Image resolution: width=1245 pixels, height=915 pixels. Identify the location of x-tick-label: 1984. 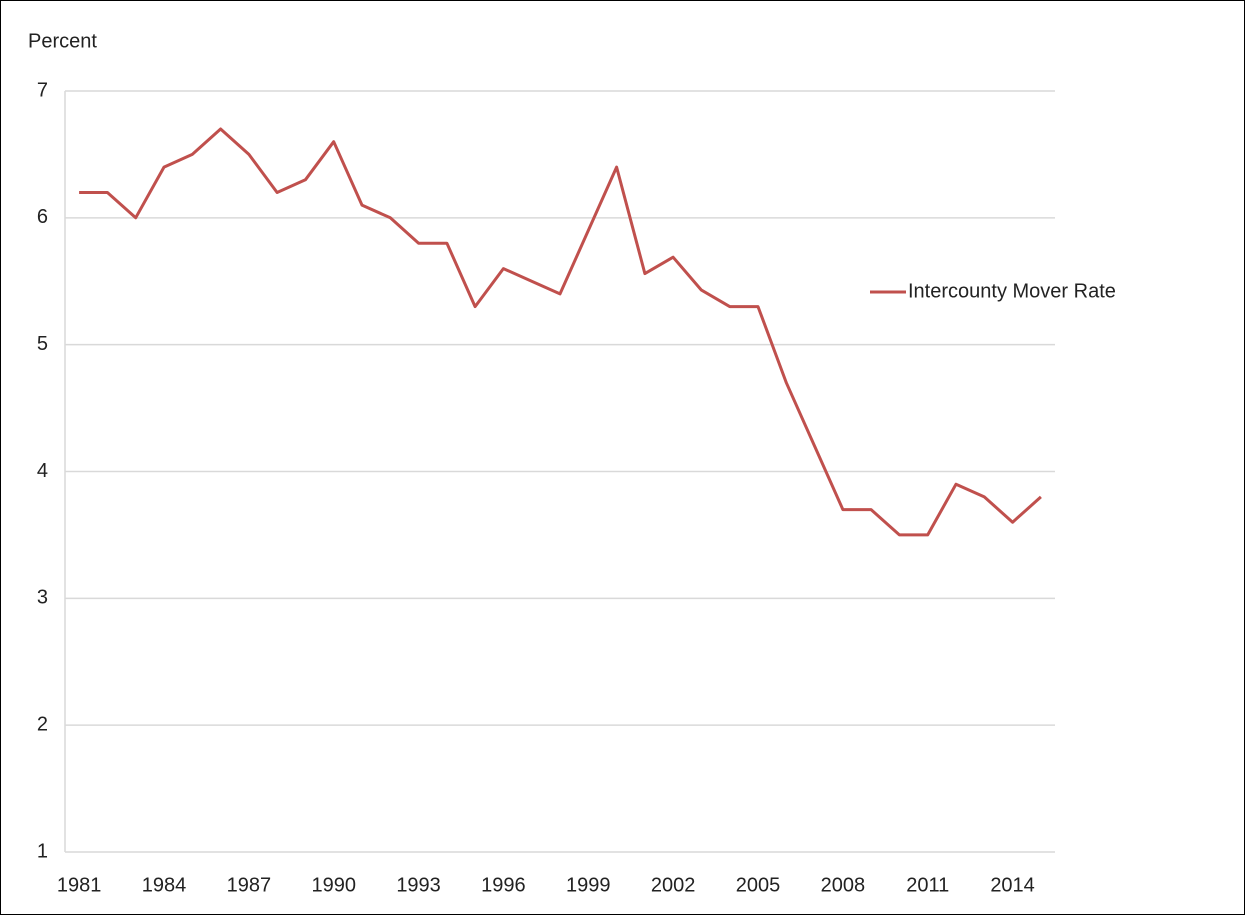
(164, 885).